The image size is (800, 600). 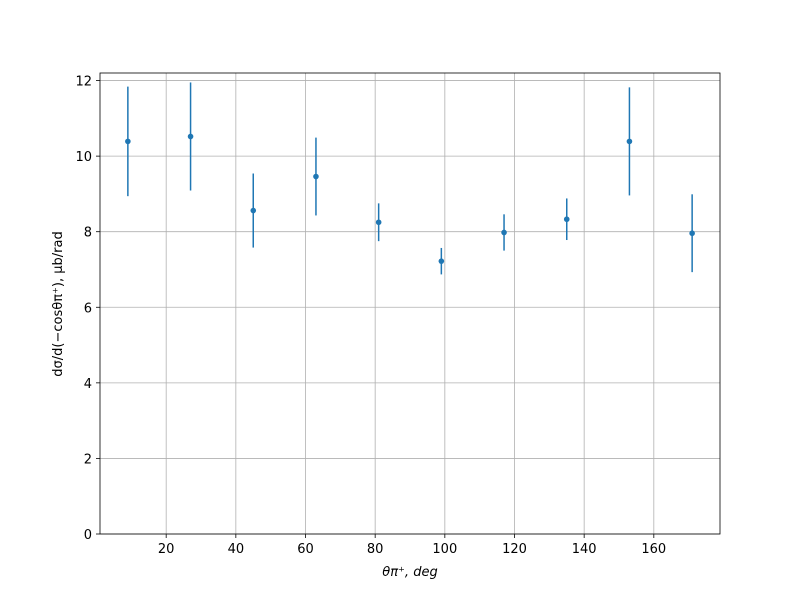 I want to click on y-tick-label: 4, so click(x=88, y=384).